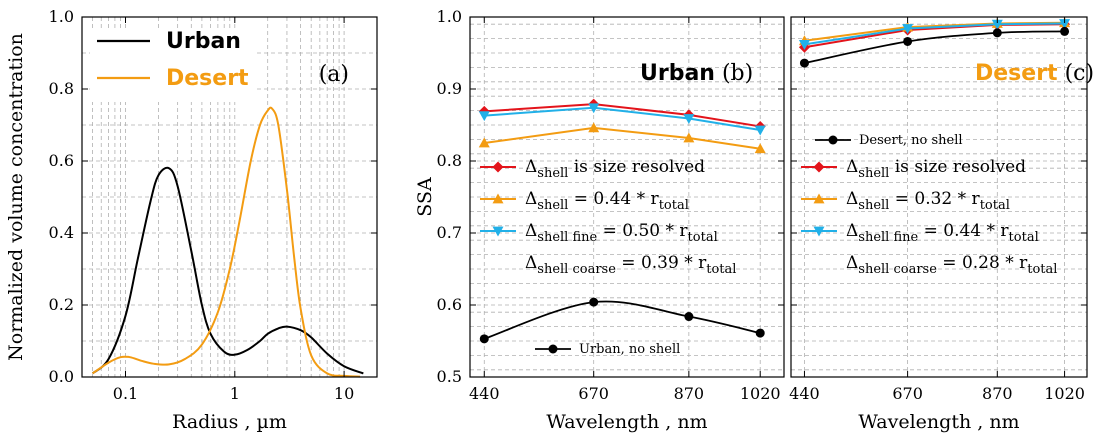 This screenshot has height=437, width=1101. What do you see at coordinates (235, 393) in the screenshot?
I see `x-tick-label: 1` at bounding box center [235, 393].